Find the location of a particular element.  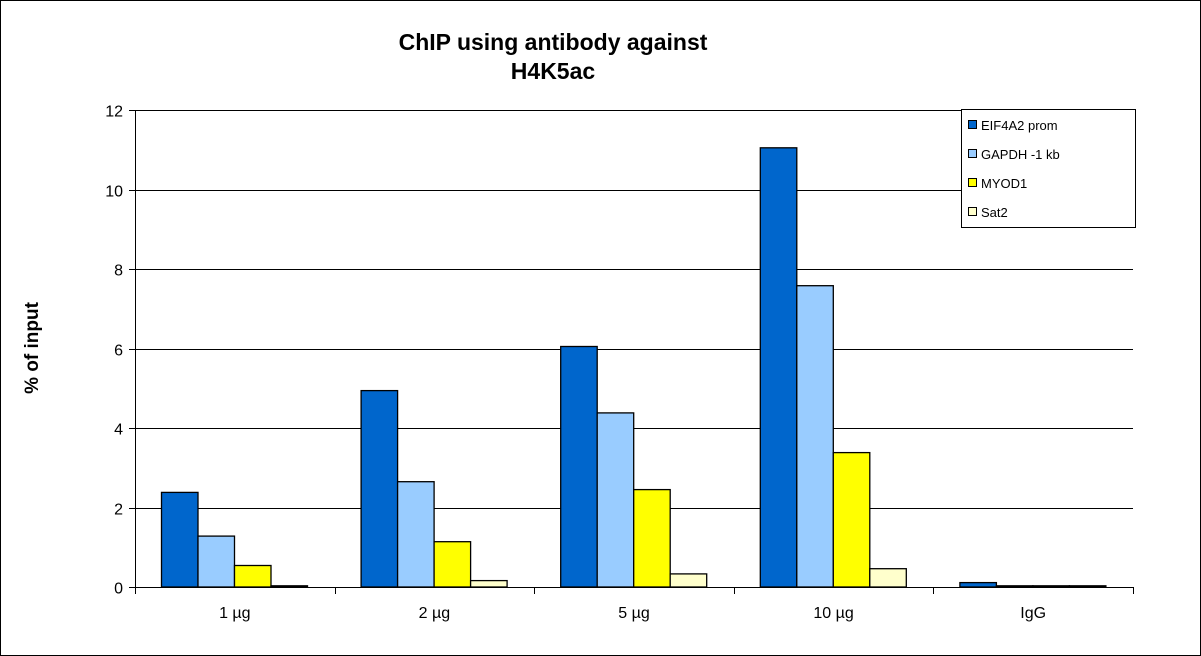

x-tick-label: 10 µg is located at coordinates (833, 613).